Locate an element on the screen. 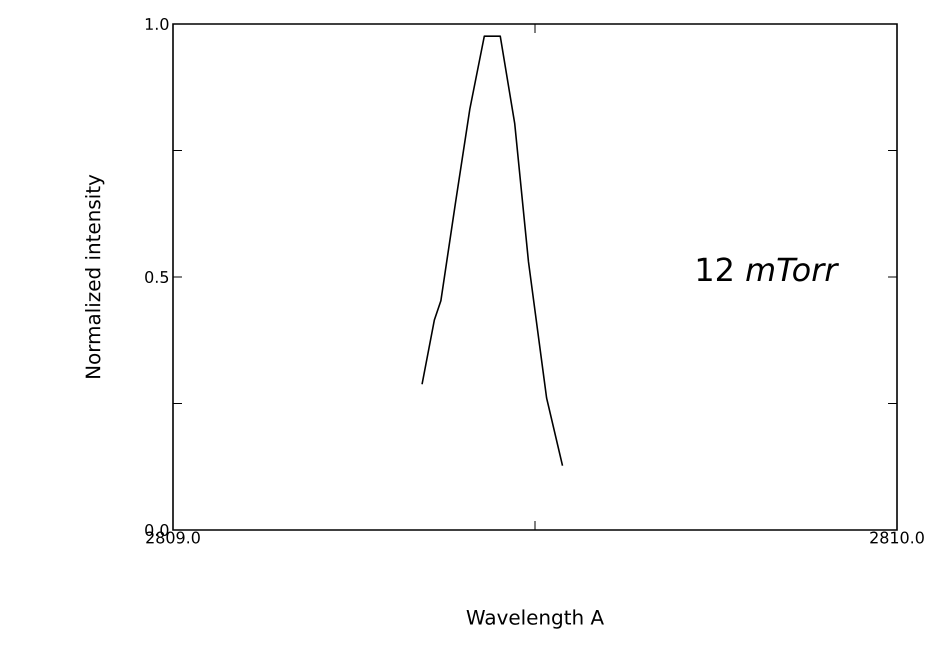 This screenshot has height=650, width=927. x-axis-title: Wavelength A is located at coordinates (535, 619).